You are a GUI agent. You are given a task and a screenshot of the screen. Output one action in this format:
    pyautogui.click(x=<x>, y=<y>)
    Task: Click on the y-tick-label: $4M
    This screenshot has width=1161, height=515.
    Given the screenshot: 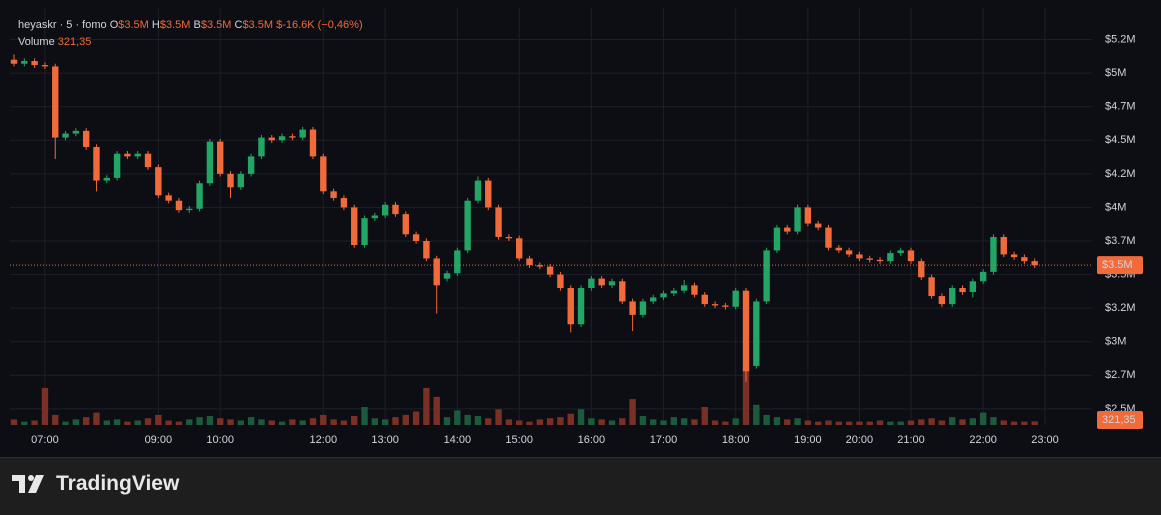 What is the action you would take?
    pyautogui.click(x=1115, y=207)
    